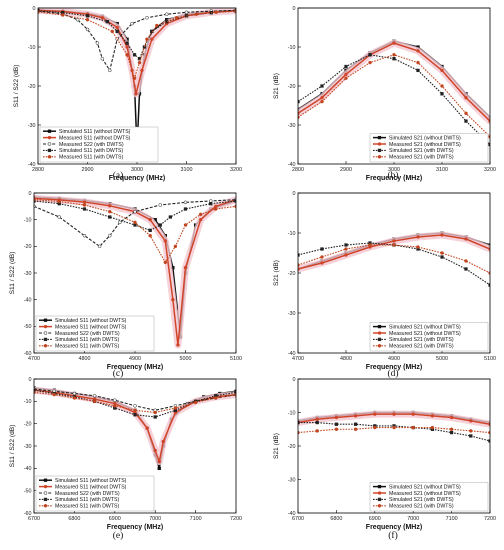 The height and width of the screenshot is (550, 504). I want to click on panel-label: (c), so click(118, 373).